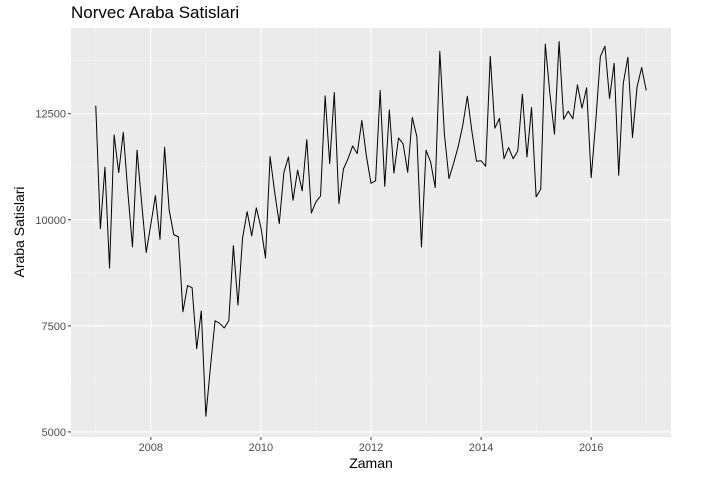 The height and width of the screenshot is (478, 701). I want to click on y-axis-title: Araba Satislari, so click(19, 231).